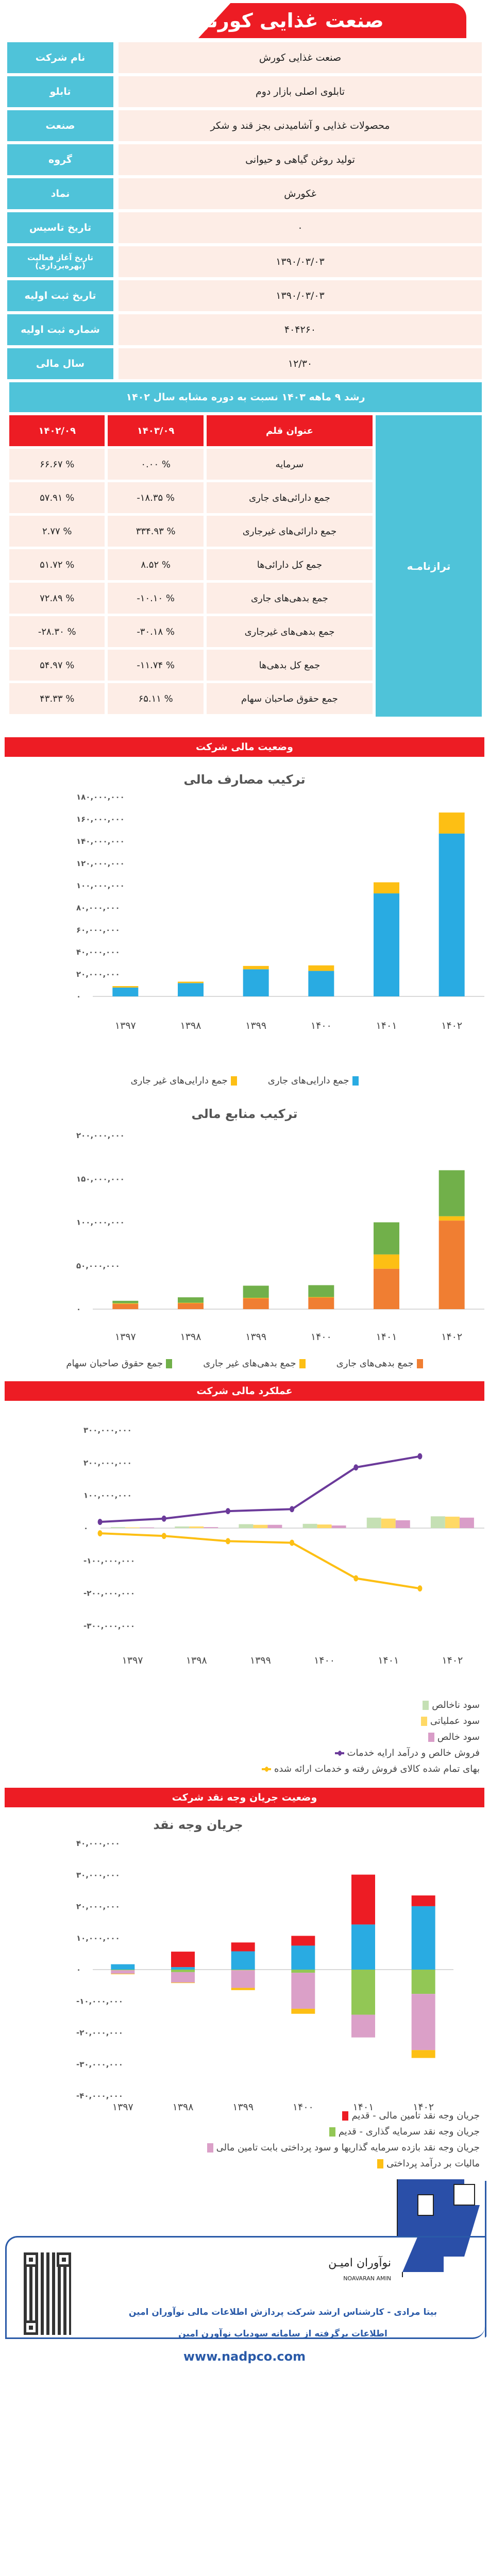 The height and width of the screenshot is (2576, 489). I want to click on growth-row: جمع بدهی‌های غیرجاری -۳۰.۱۸ % -۲۸.۳۰ %, so click(191, 631).